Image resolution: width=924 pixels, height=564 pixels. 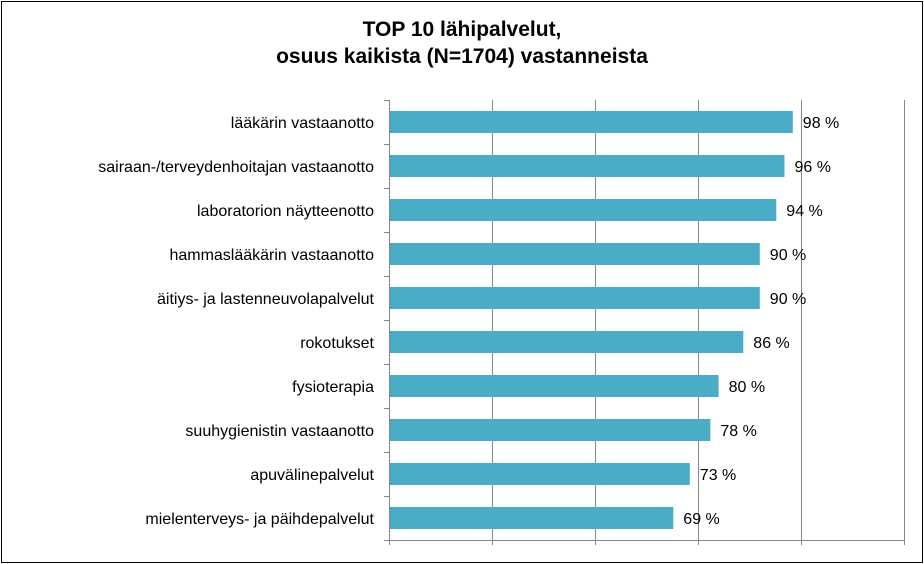 I want to click on data-label: 98 %, so click(x=821, y=123).